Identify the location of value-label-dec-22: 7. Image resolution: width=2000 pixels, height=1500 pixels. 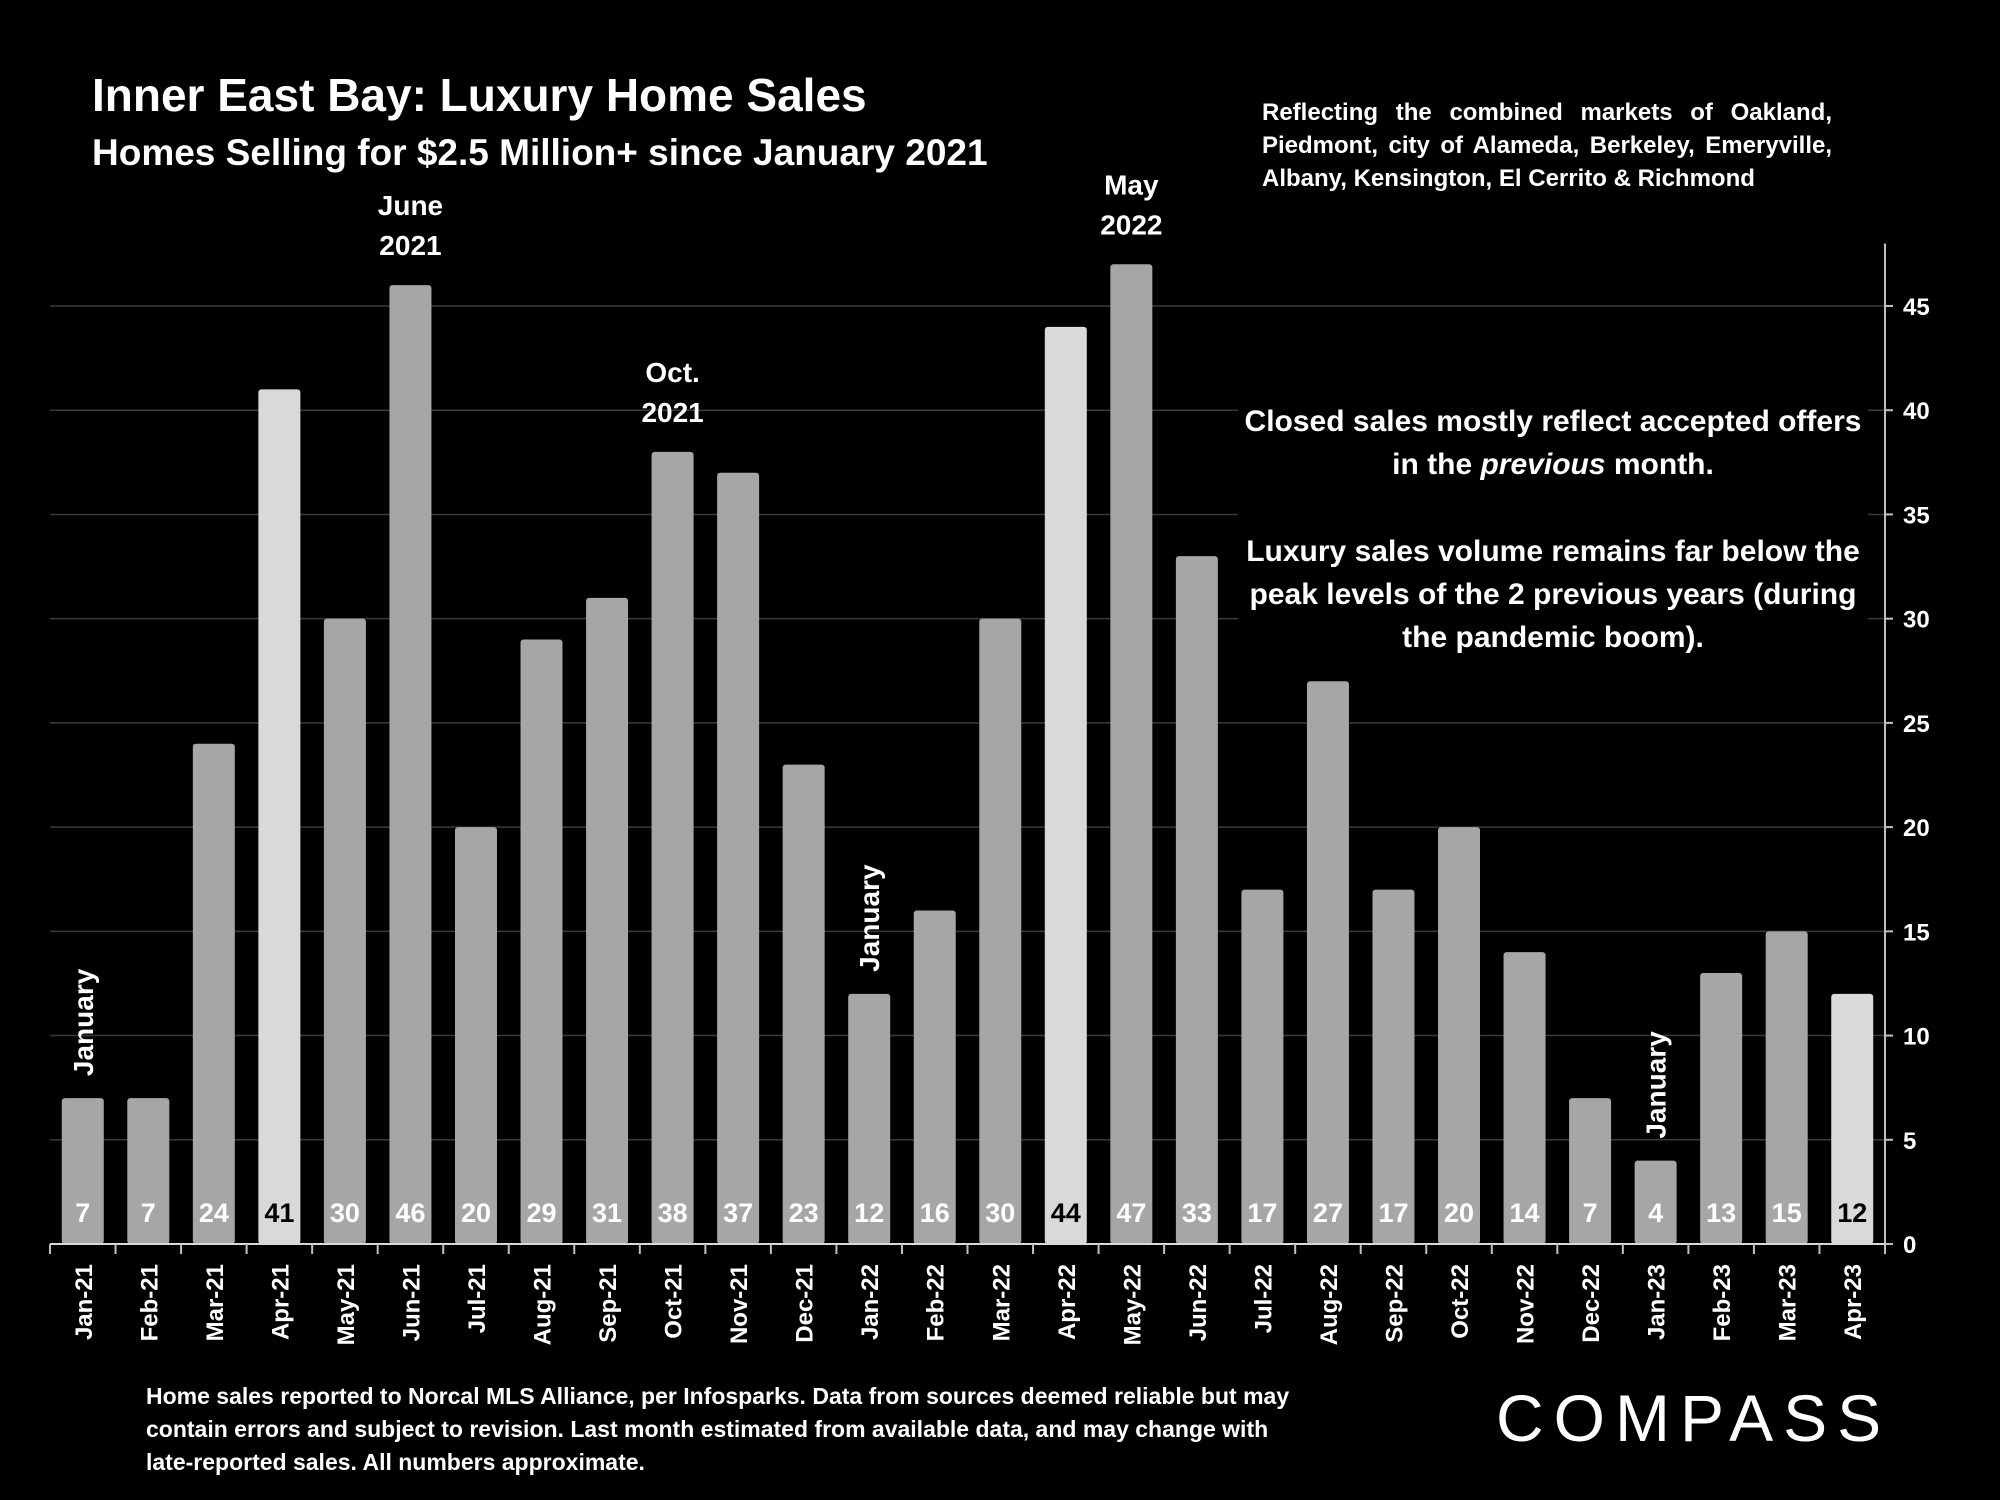
(1590, 1213).